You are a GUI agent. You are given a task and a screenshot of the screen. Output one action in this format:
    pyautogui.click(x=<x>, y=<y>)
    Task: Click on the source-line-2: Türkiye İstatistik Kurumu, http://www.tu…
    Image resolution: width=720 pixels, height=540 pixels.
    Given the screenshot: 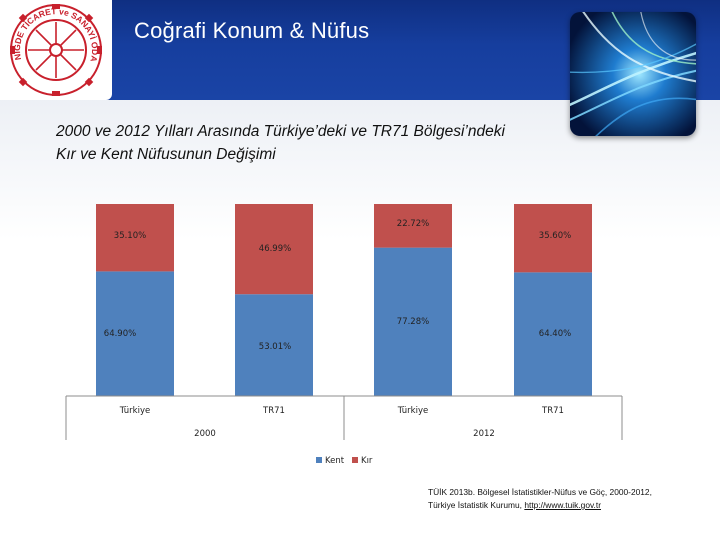 What is the action you would take?
    pyautogui.click(x=540, y=505)
    